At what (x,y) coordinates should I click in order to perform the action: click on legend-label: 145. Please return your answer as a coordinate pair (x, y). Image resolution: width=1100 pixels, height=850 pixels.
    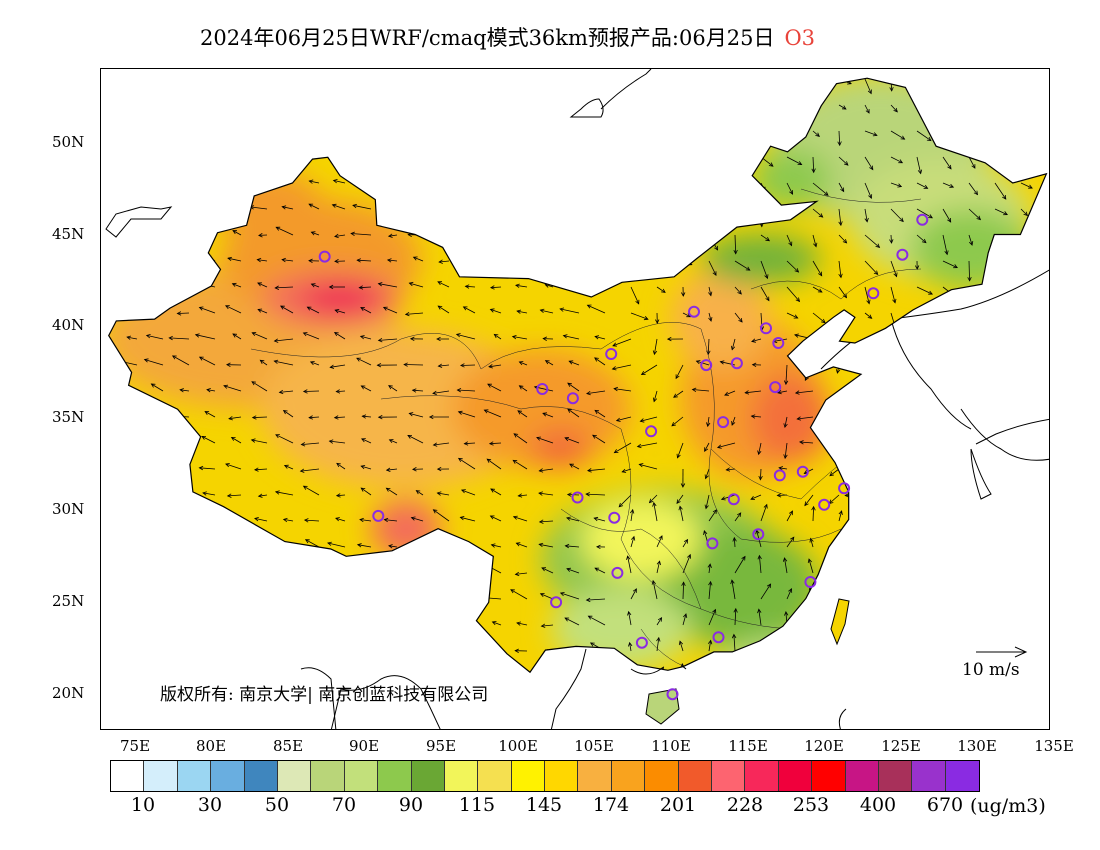
    Looking at the image, I should click on (544, 805).